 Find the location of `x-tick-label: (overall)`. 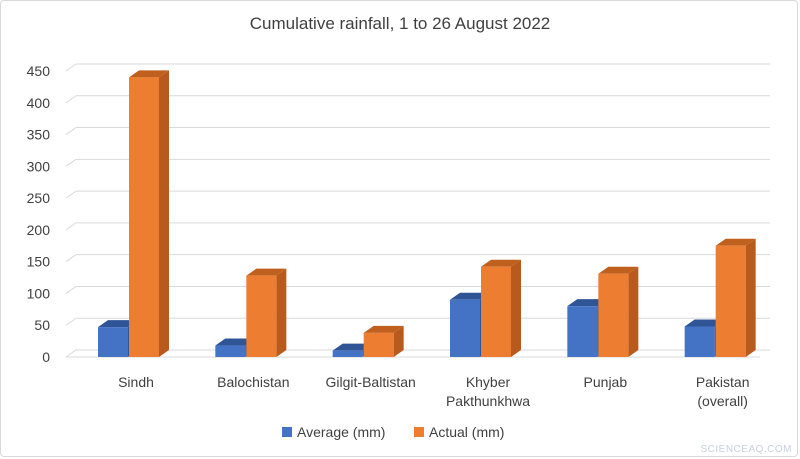

x-tick-label: (overall) is located at coordinates (722, 401).